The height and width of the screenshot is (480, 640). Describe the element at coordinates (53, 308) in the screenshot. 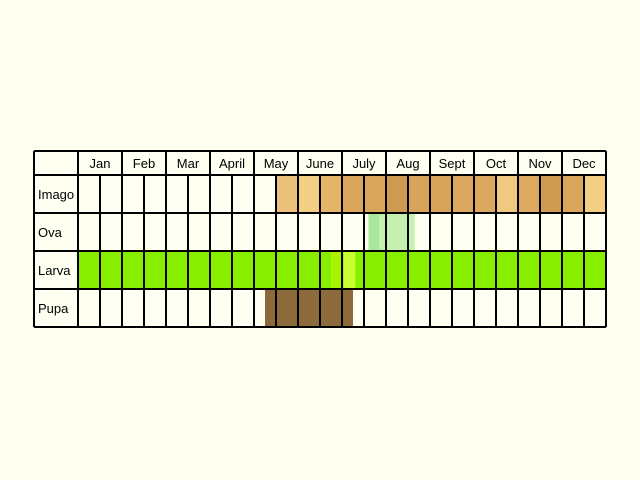

I see `row-label-pupa: Pupa` at that location.